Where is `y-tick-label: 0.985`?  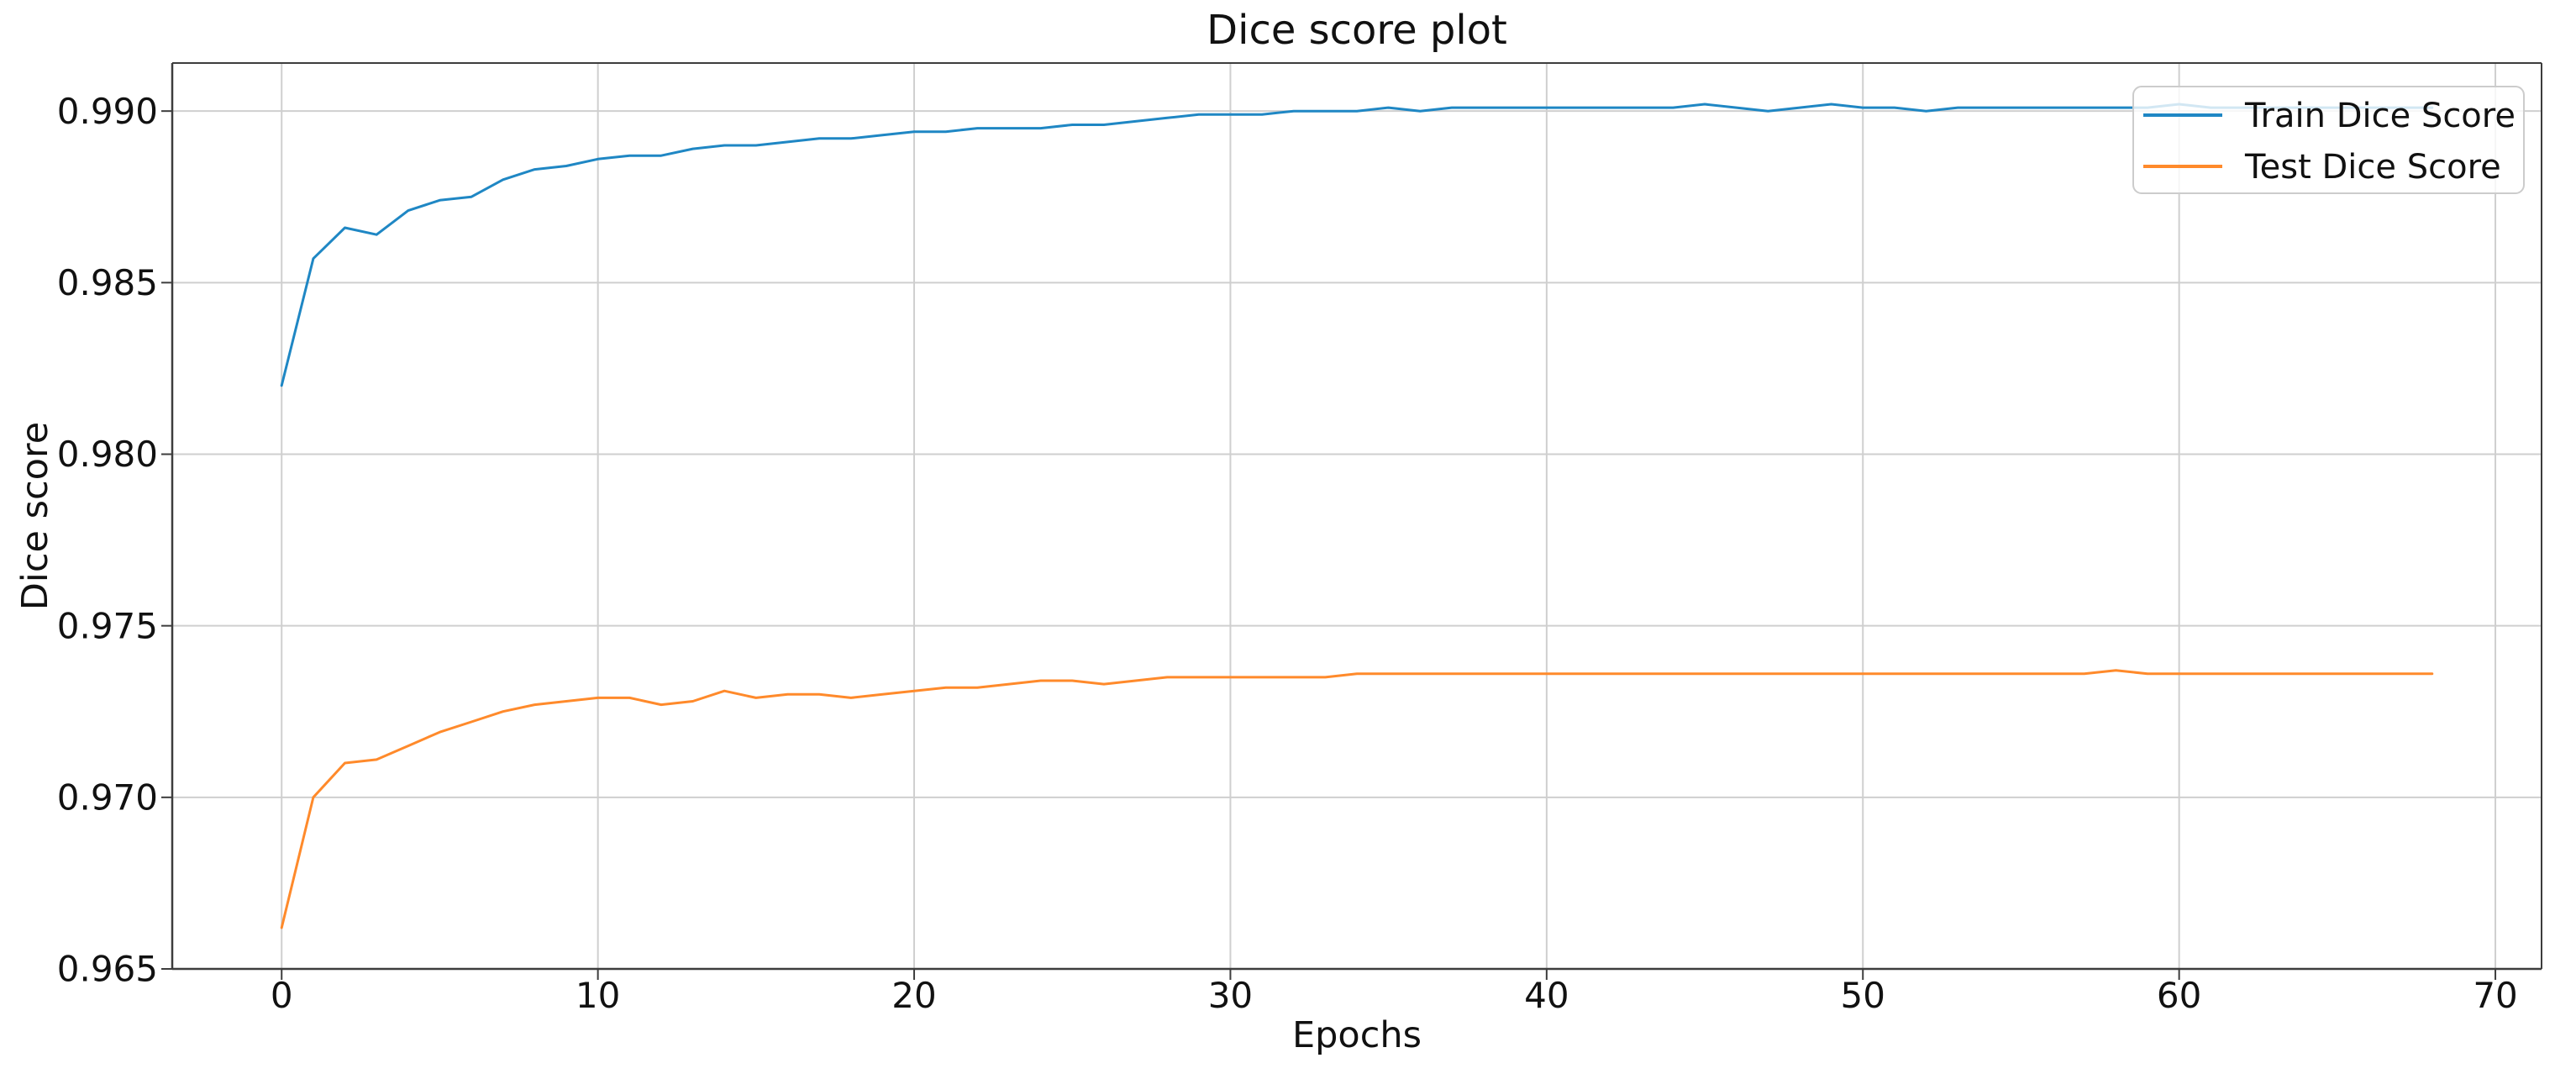
y-tick-label: 0.985 is located at coordinates (107, 282).